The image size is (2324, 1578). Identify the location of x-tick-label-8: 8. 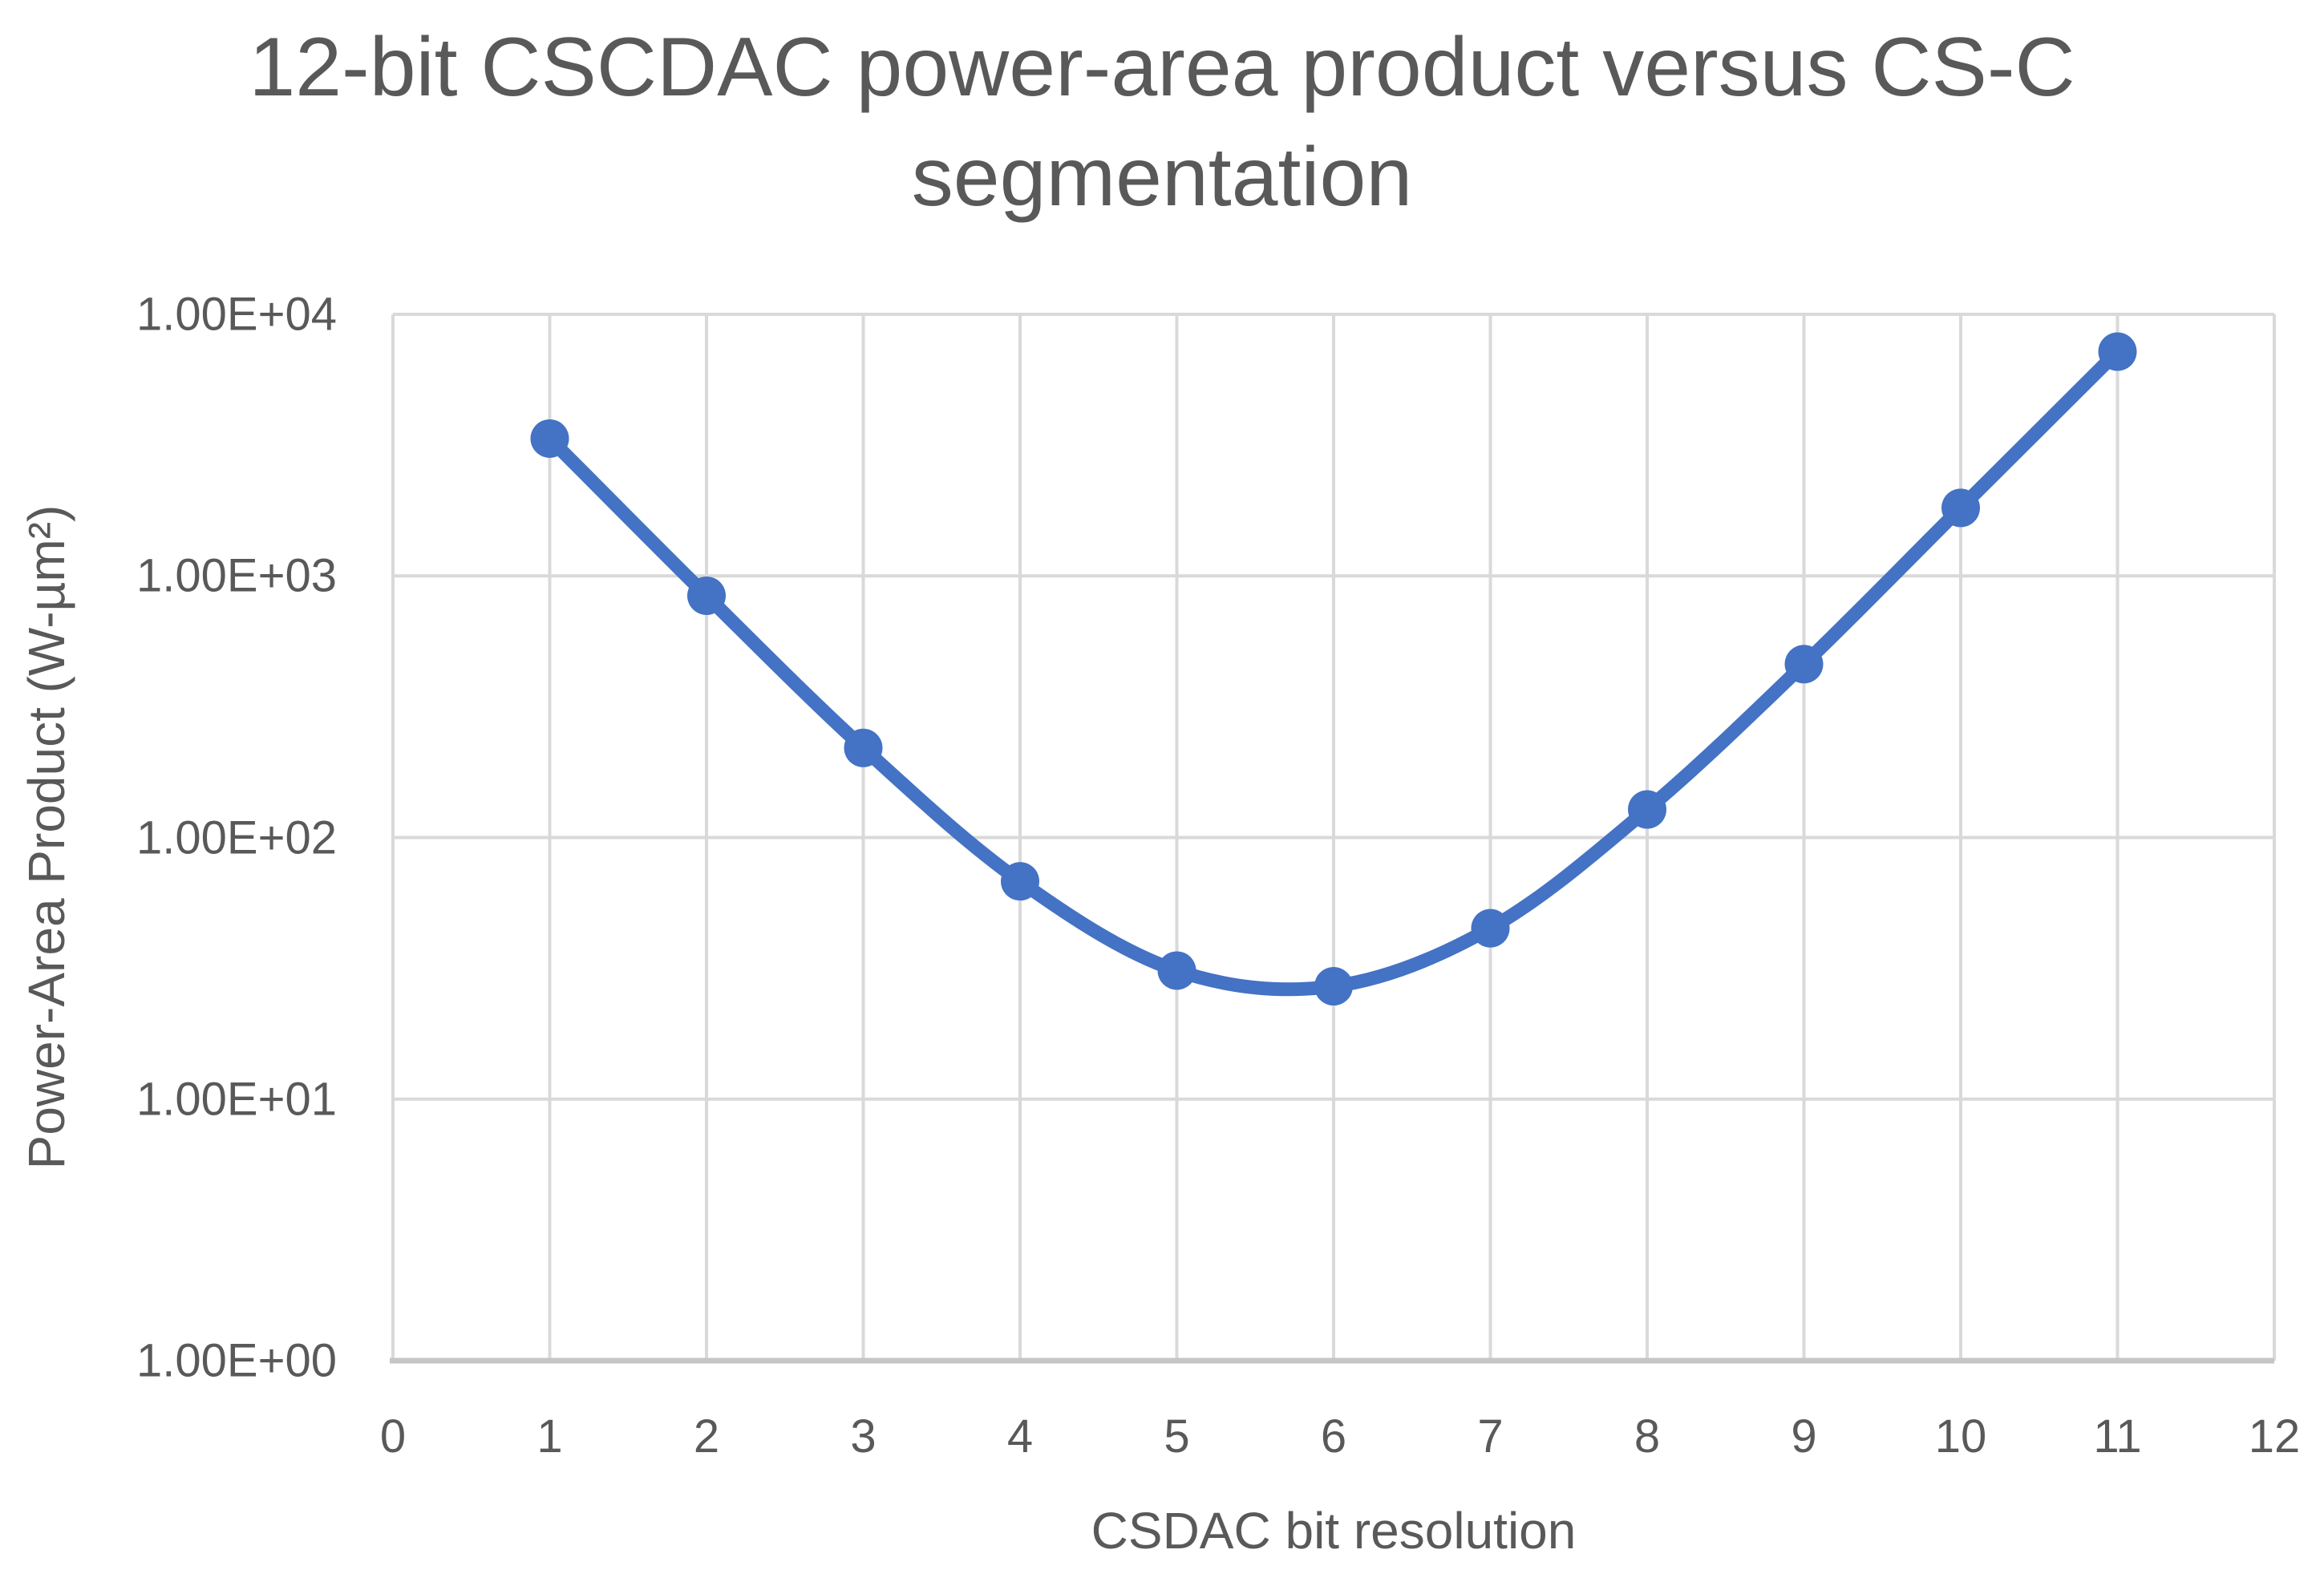
(1647, 1436).